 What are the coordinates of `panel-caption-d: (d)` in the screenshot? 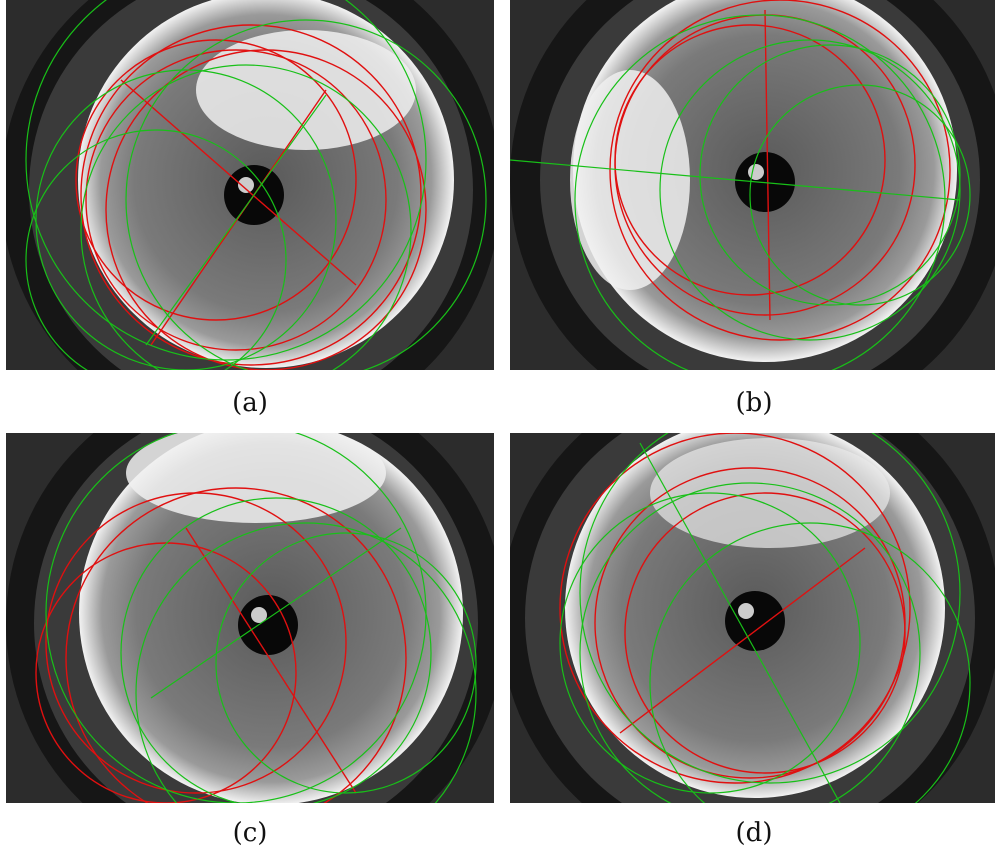 It's located at (754, 833).